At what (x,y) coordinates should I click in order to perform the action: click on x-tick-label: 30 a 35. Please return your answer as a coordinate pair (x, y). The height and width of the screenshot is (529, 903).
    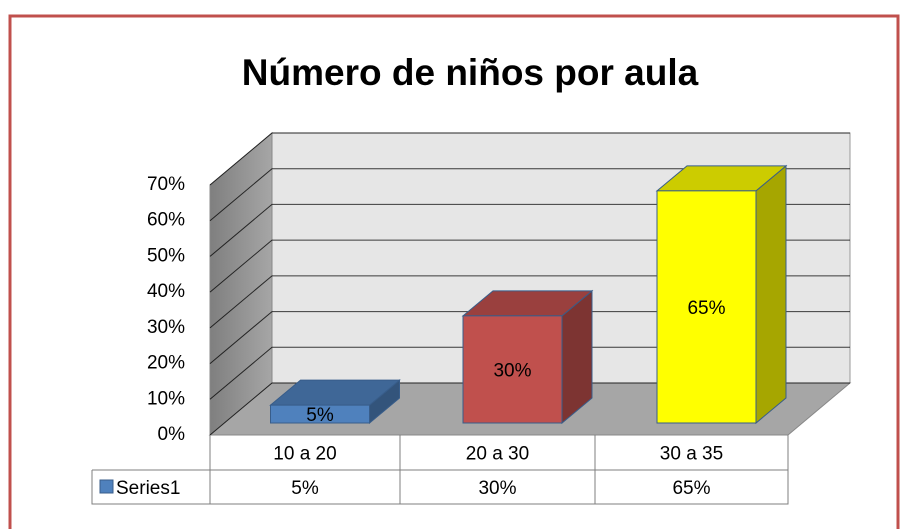
    Looking at the image, I should click on (691, 454).